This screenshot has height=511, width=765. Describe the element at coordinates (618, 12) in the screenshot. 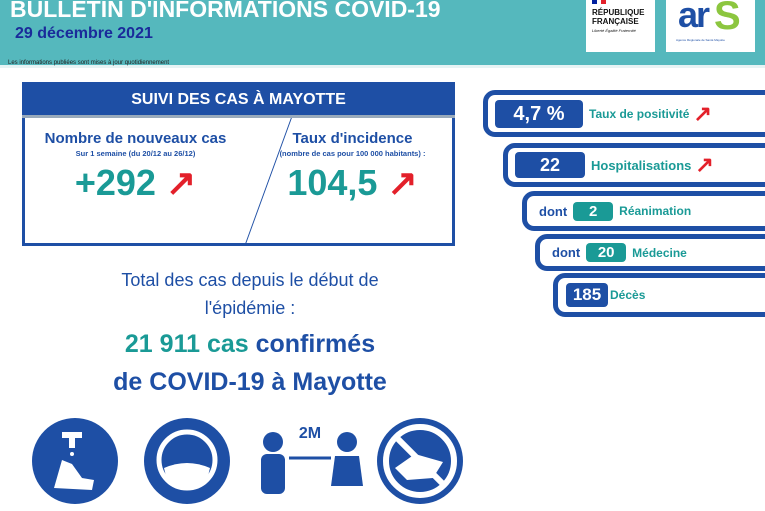

I see `logo-text: RÉPUBLIQUE` at that location.